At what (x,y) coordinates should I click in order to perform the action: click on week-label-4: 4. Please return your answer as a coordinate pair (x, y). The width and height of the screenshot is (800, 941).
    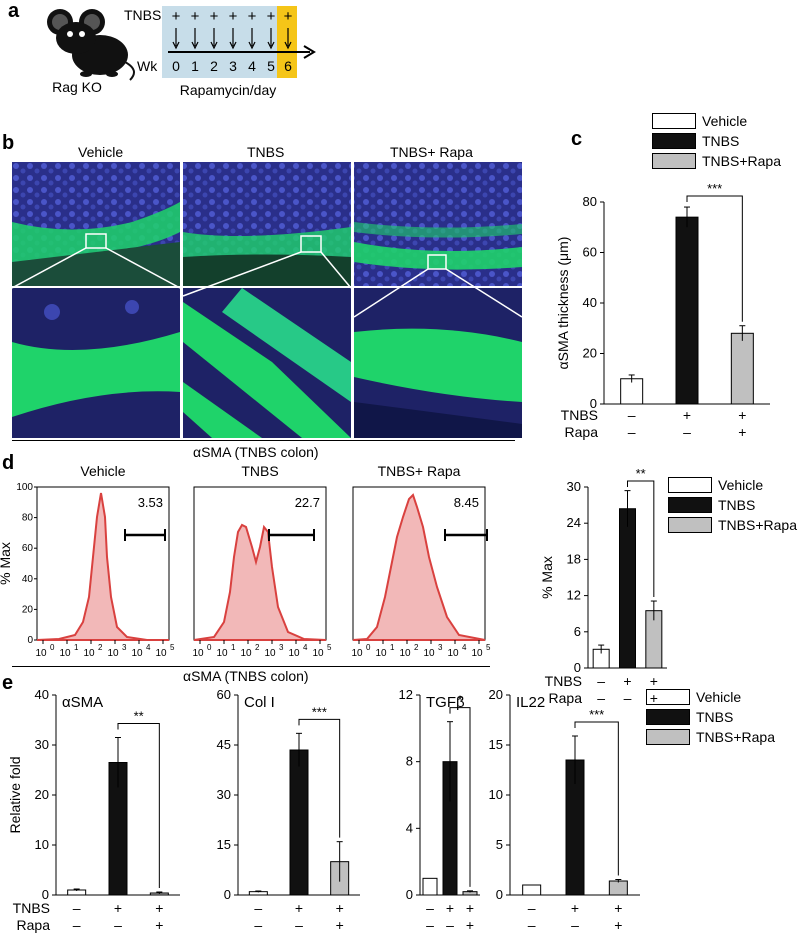
    Looking at the image, I should click on (252, 66).